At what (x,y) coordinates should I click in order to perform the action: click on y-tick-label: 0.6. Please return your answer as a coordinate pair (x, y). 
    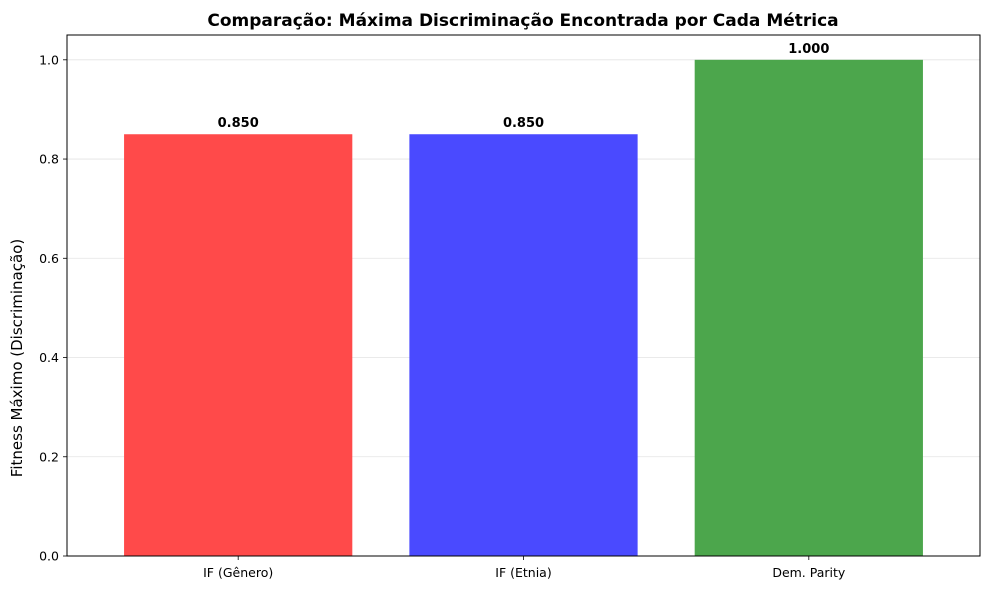
    Looking at the image, I should click on (49, 258).